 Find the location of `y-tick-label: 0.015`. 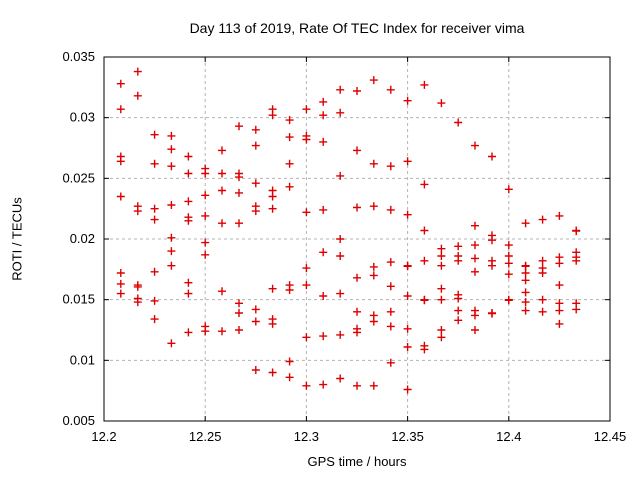

y-tick-label: 0.015 is located at coordinates (78, 299).